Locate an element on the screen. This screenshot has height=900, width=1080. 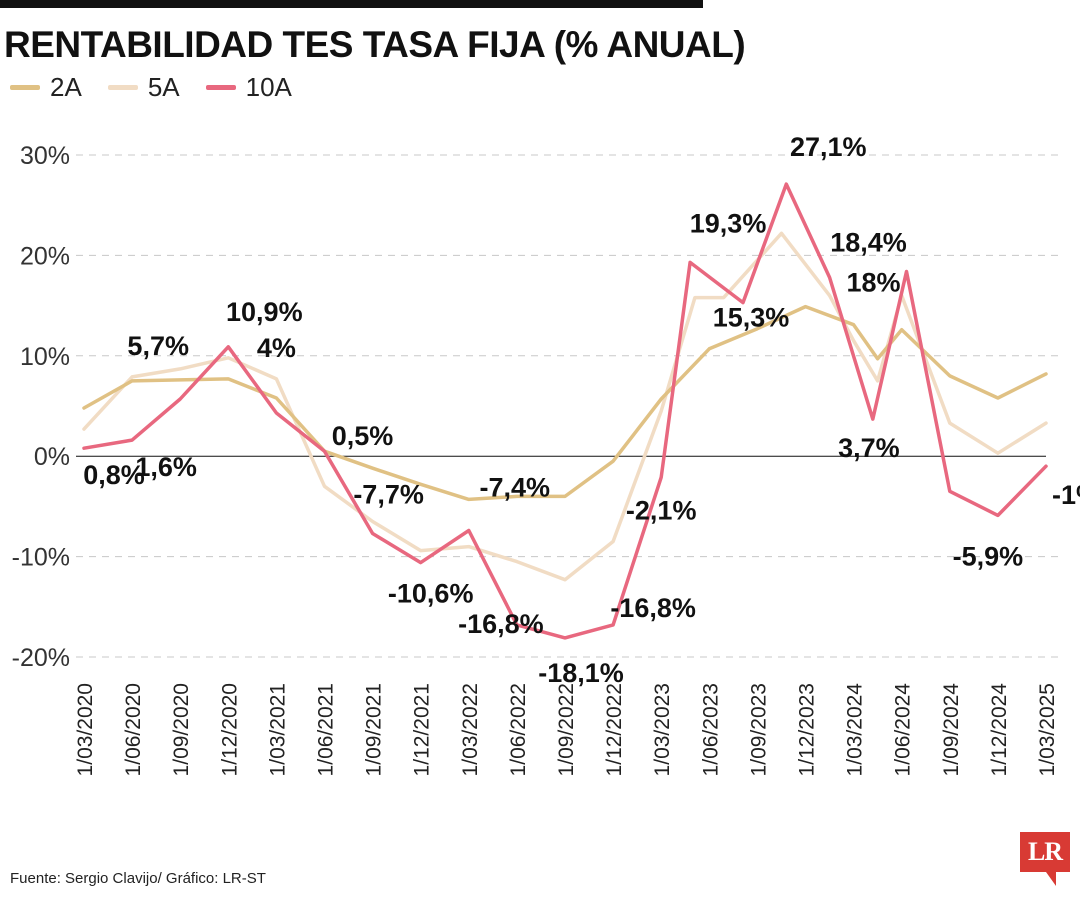
legend-item-2a: 2A is located at coordinates (46, 87).